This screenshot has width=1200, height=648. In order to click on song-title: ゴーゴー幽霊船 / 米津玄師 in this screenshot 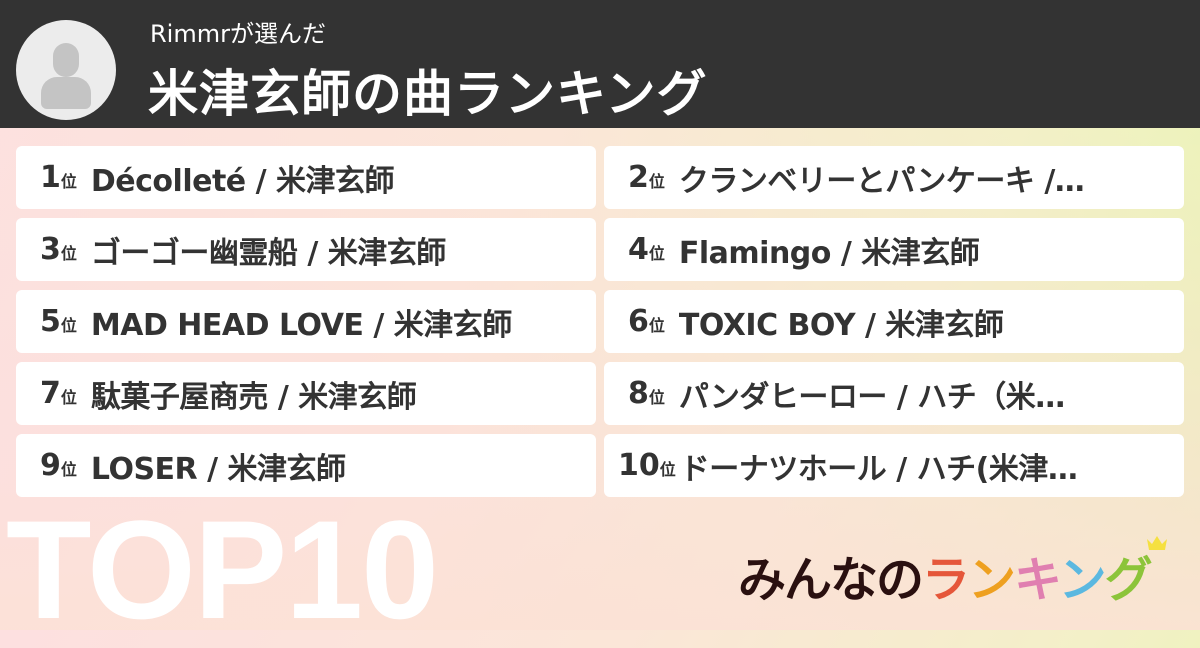, I will do `click(268, 253)`.